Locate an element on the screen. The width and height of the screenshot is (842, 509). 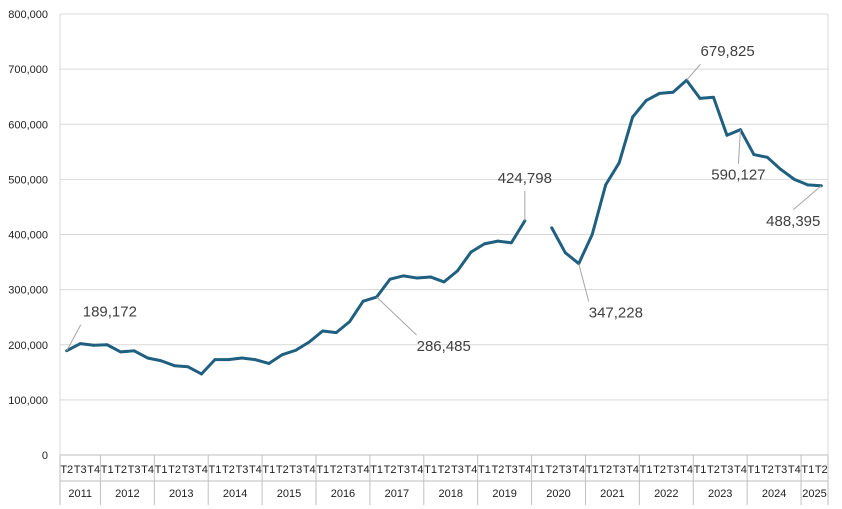
year-label: 2018 is located at coordinates (450, 494).